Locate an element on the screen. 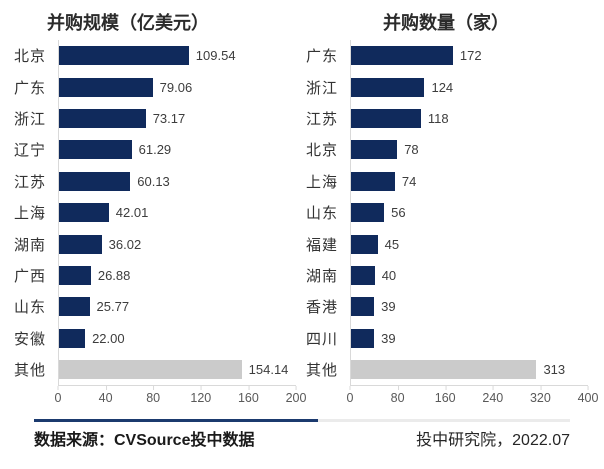 Image resolution: width=604 pixels, height=469 pixels. x-tick: 400 is located at coordinates (588, 395).